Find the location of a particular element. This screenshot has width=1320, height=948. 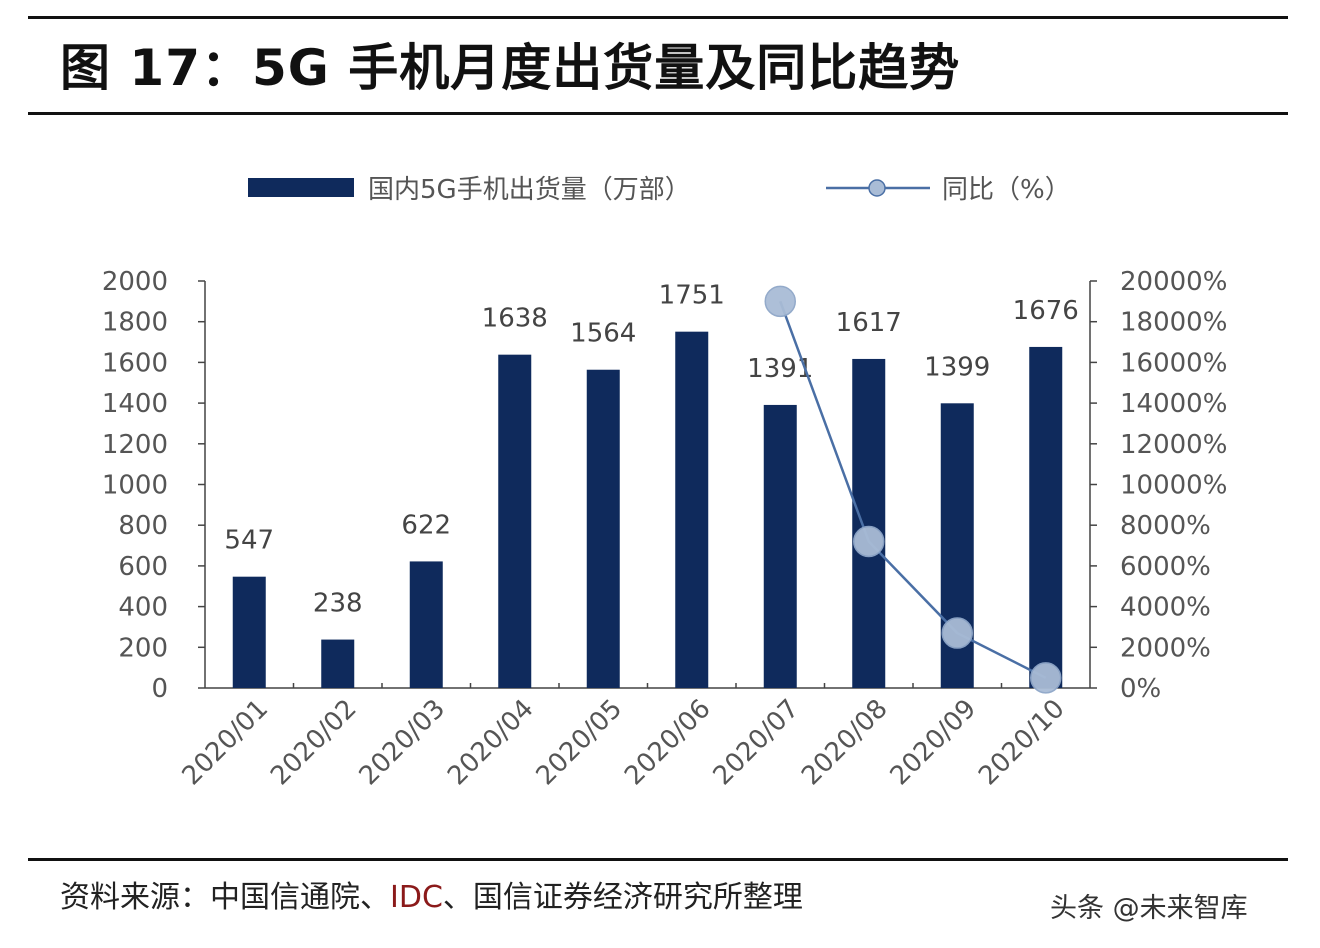

source-highlight: IDC is located at coordinates (416, 897).